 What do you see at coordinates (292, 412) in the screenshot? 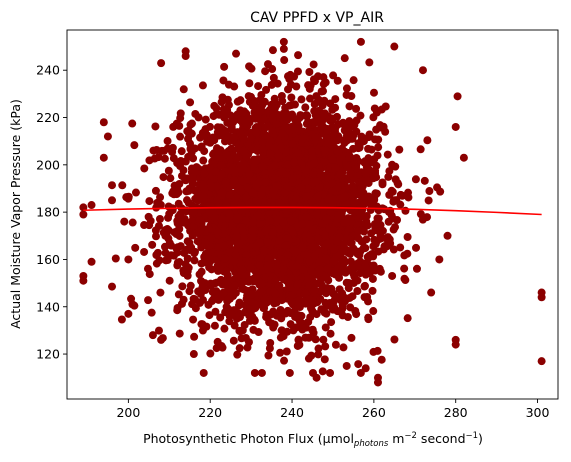
I see `x-tick-label: 240` at bounding box center [292, 412].